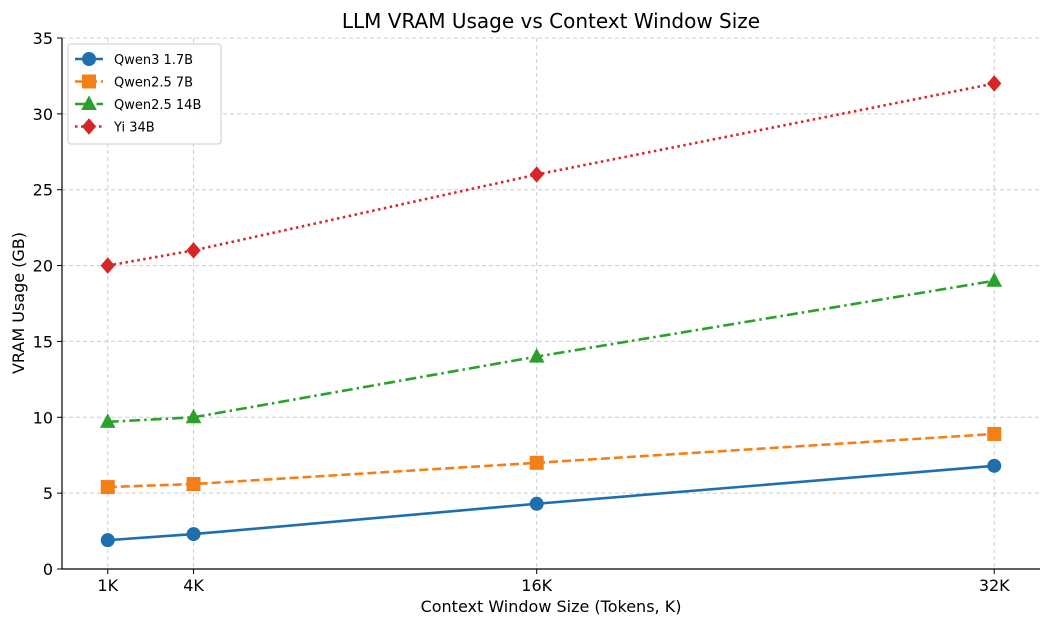  I want to click on legend-entry: Qwen3 1.7B, so click(153, 60).